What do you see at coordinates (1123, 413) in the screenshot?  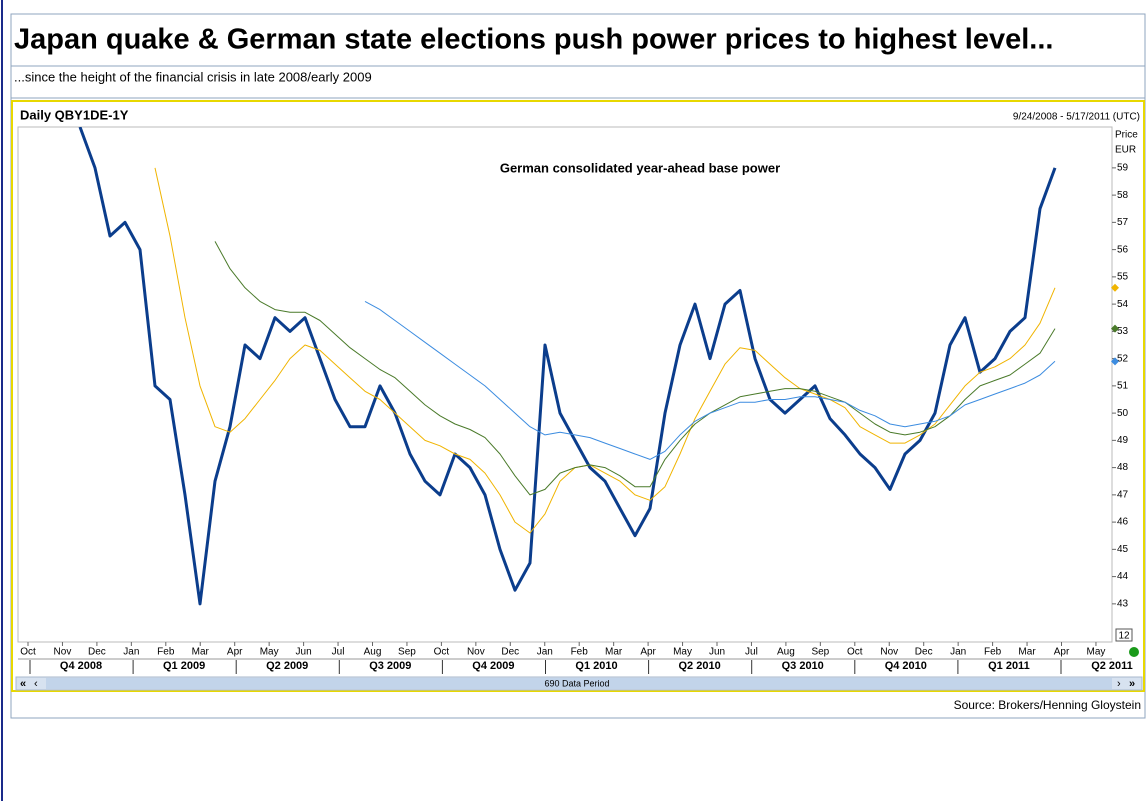 I see `y-tick-label: 50` at bounding box center [1123, 413].